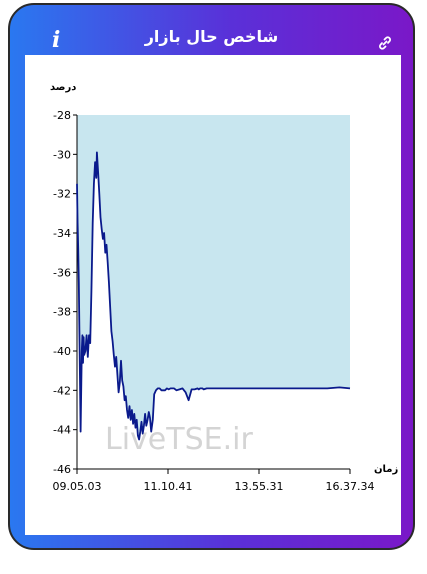 The width and height of the screenshot is (427, 574). What do you see at coordinates (179, 439) in the screenshot?
I see `watermark: LiveTSE.ir` at bounding box center [179, 439].